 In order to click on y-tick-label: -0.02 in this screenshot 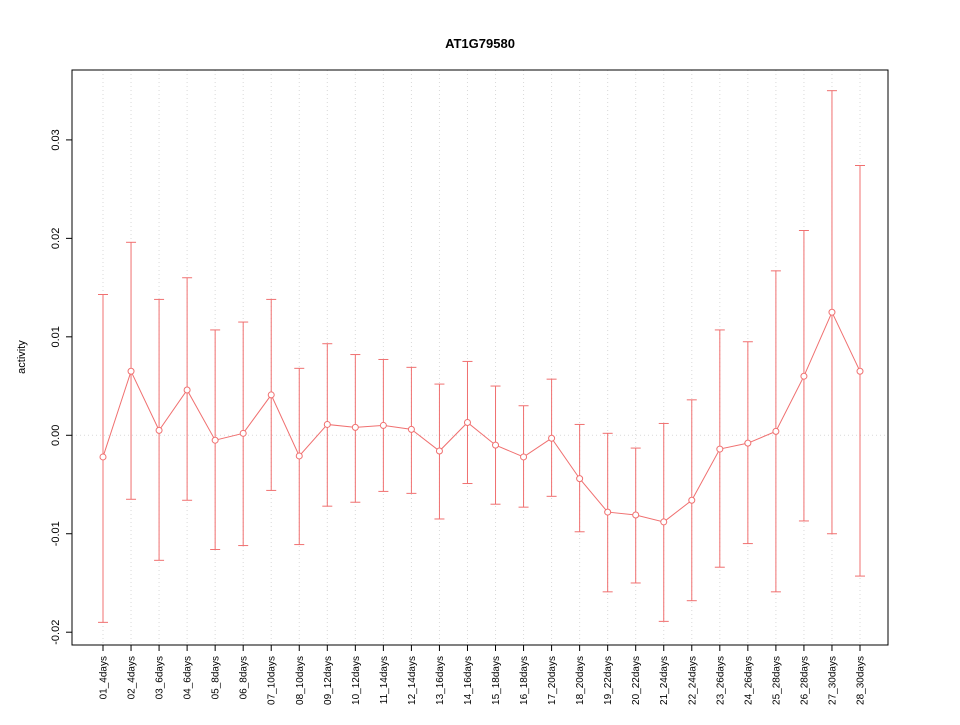, I will do `click(56, 632)`.